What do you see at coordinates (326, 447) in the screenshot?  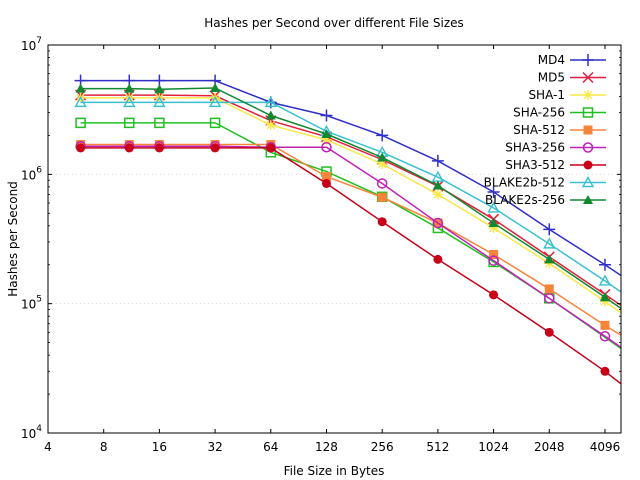 I see `x-tick-label: 128` at bounding box center [326, 447].